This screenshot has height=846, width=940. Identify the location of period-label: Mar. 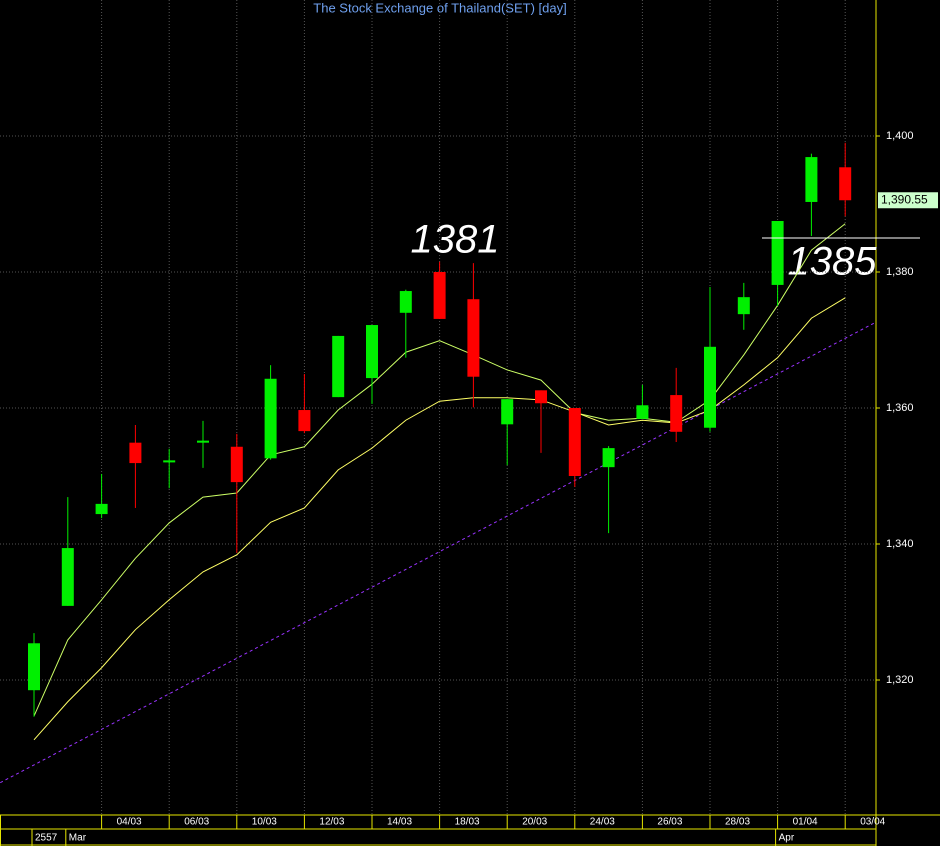
(78, 838).